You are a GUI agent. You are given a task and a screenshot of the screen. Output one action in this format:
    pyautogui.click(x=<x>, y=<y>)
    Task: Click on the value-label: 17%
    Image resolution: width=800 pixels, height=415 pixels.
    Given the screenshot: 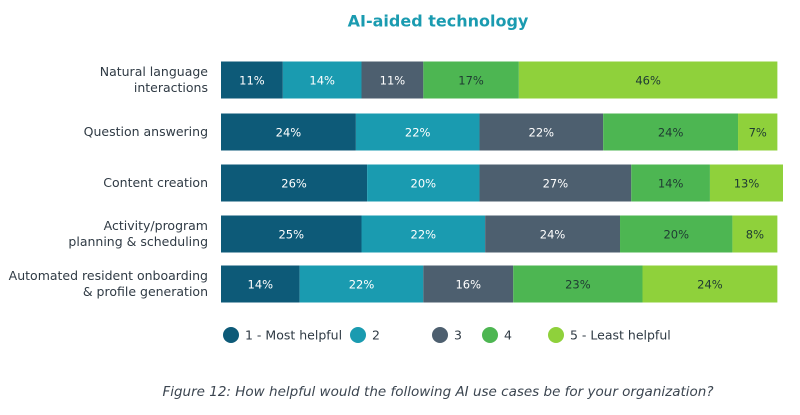 What is the action you would take?
    pyautogui.click(x=471, y=81)
    